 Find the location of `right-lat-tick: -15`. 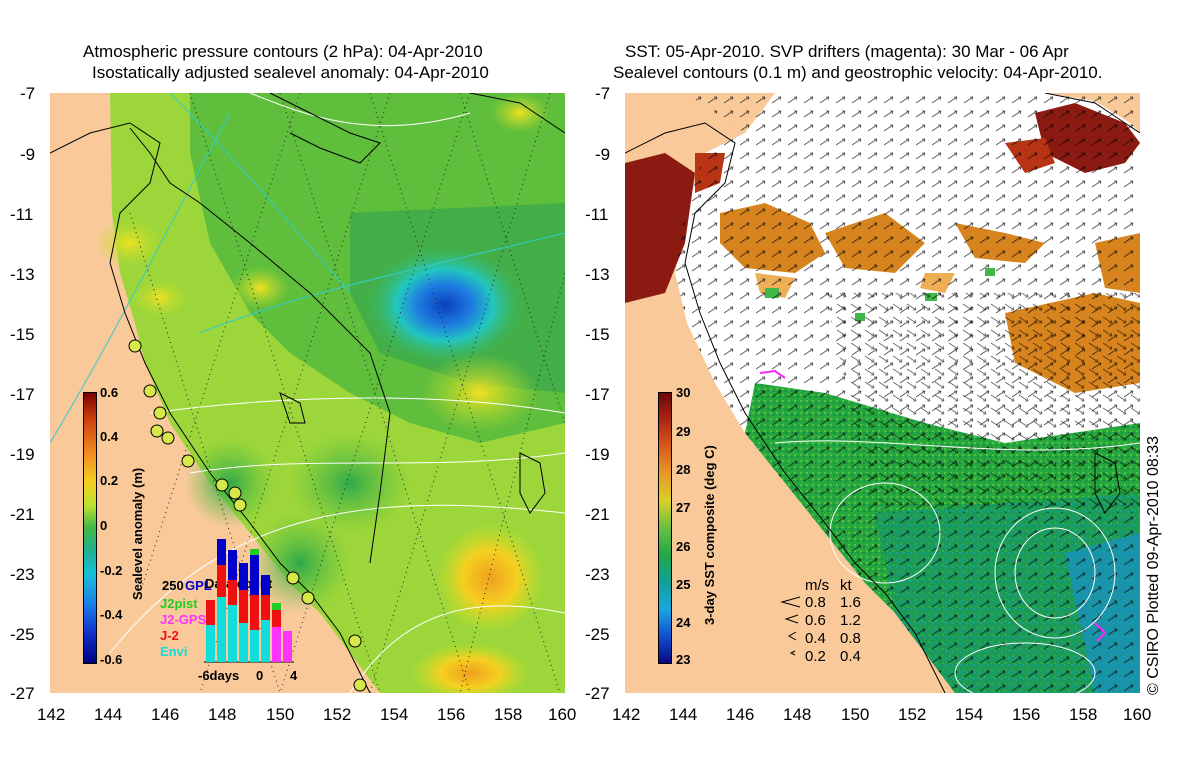

right-lat-tick: -15 is located at coordinates (597, 334).